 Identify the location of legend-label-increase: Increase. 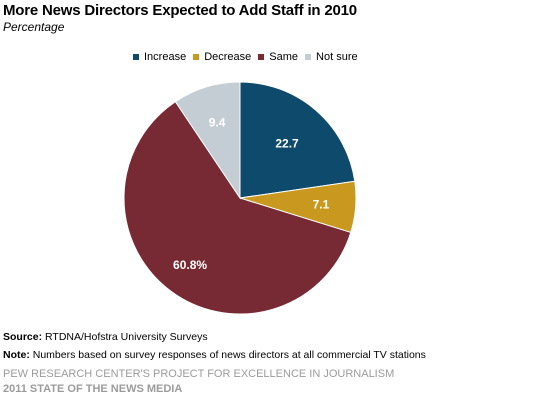
(165, 57).